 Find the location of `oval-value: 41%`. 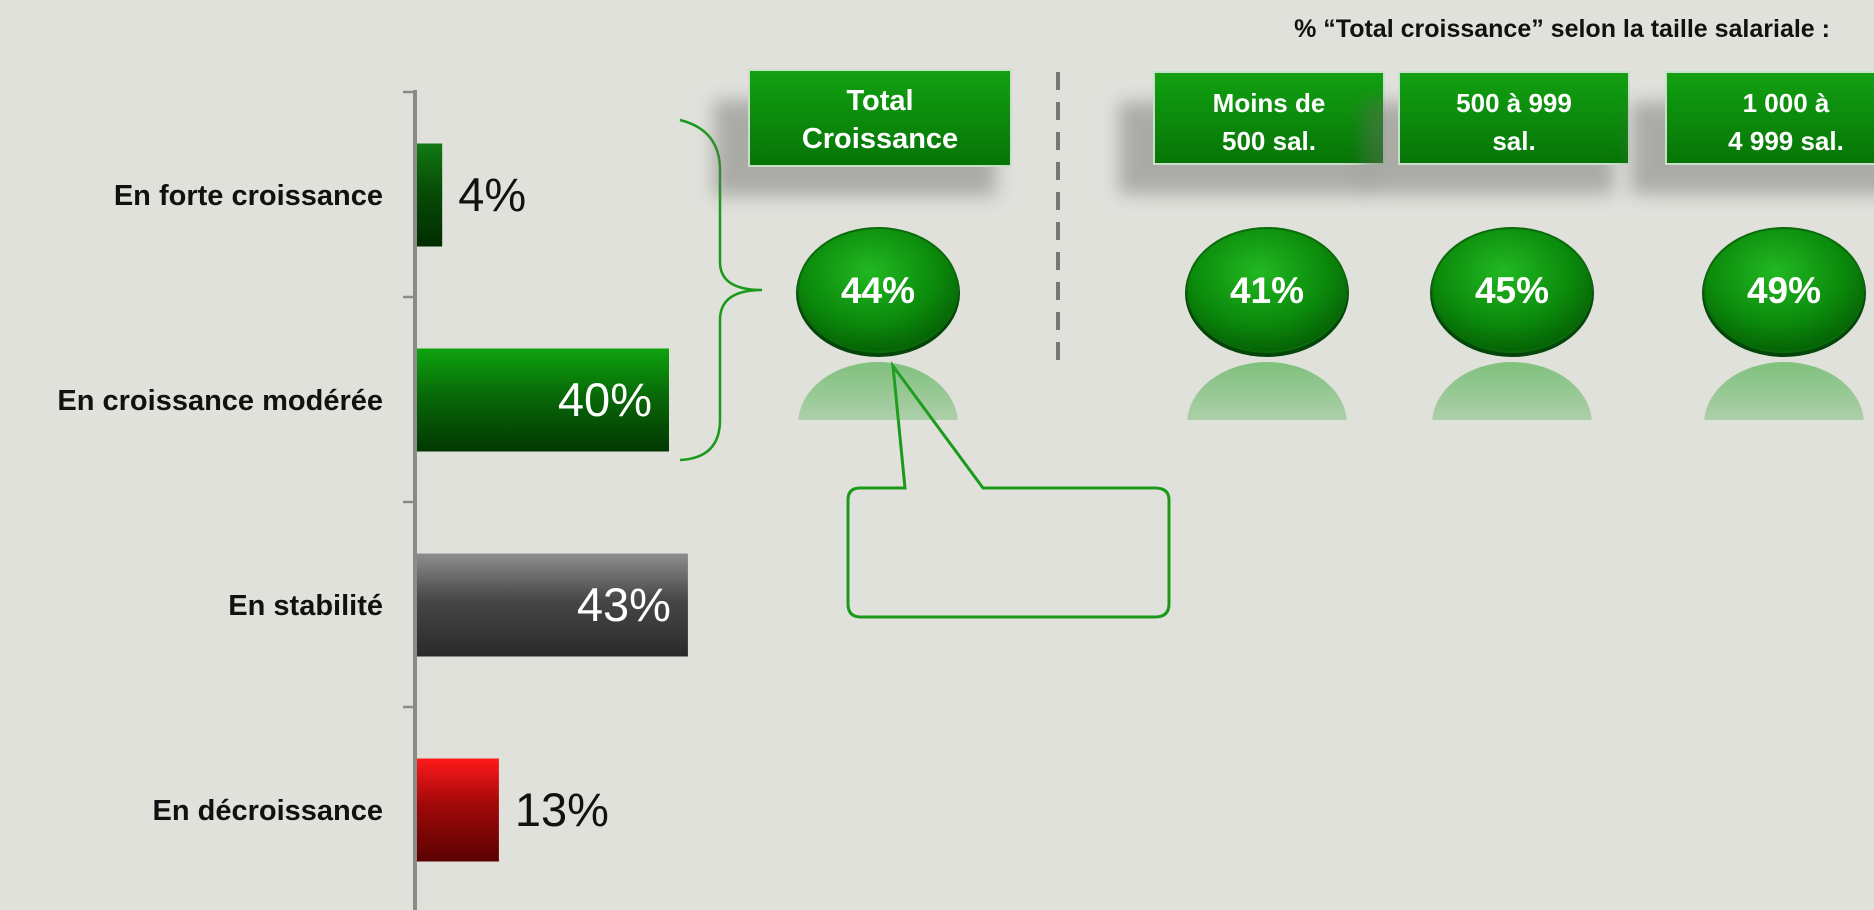

oval-value: 41% is located at coordinates (1267, 290).